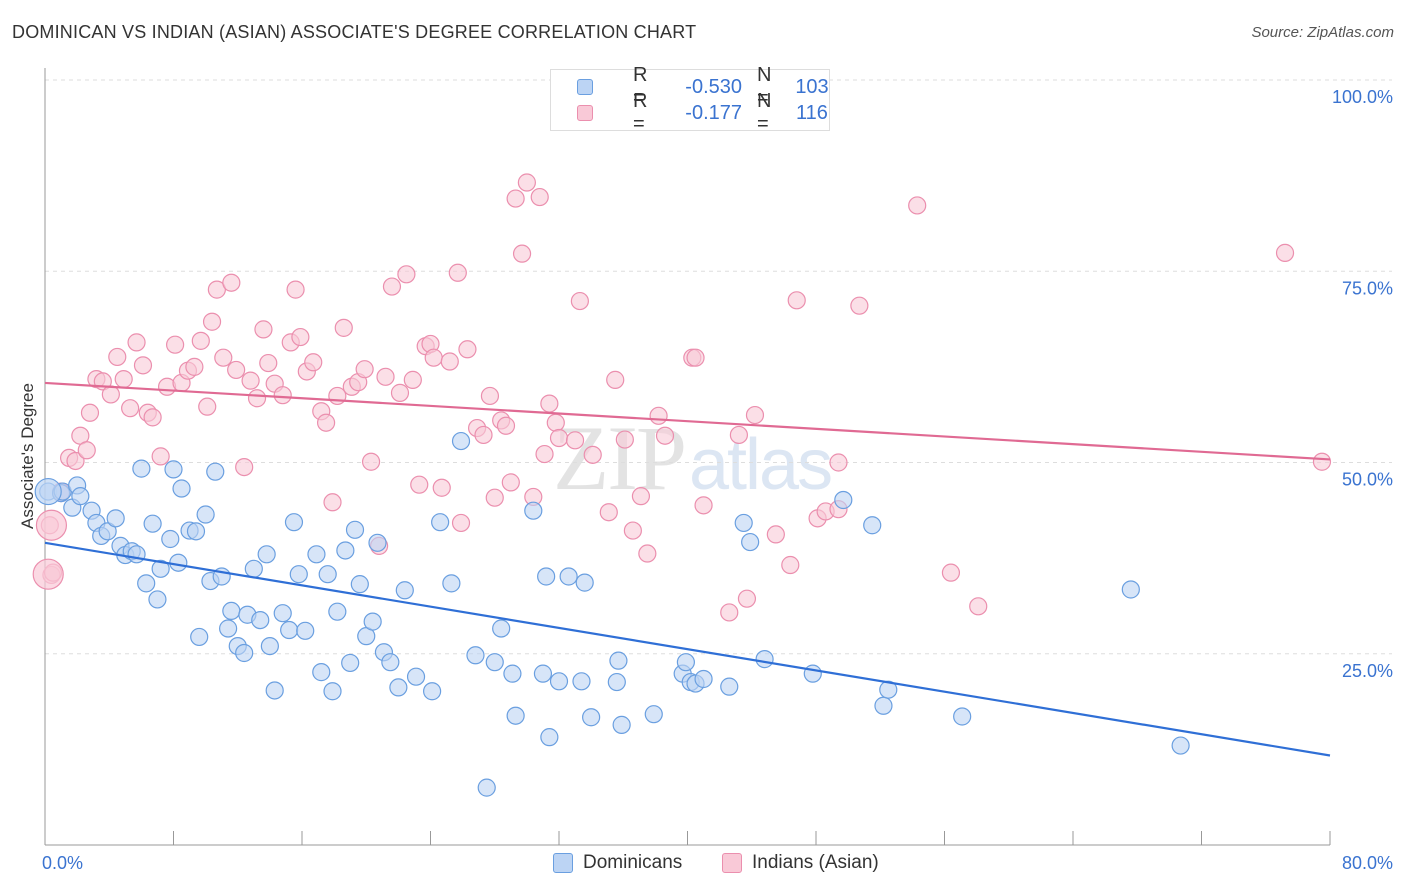 The width and height of the screenshot is (1406, 892). Describe the element at coordinates (1367, 288) in the screenshot. I see `y-tick-label: 75.0%` at that location.